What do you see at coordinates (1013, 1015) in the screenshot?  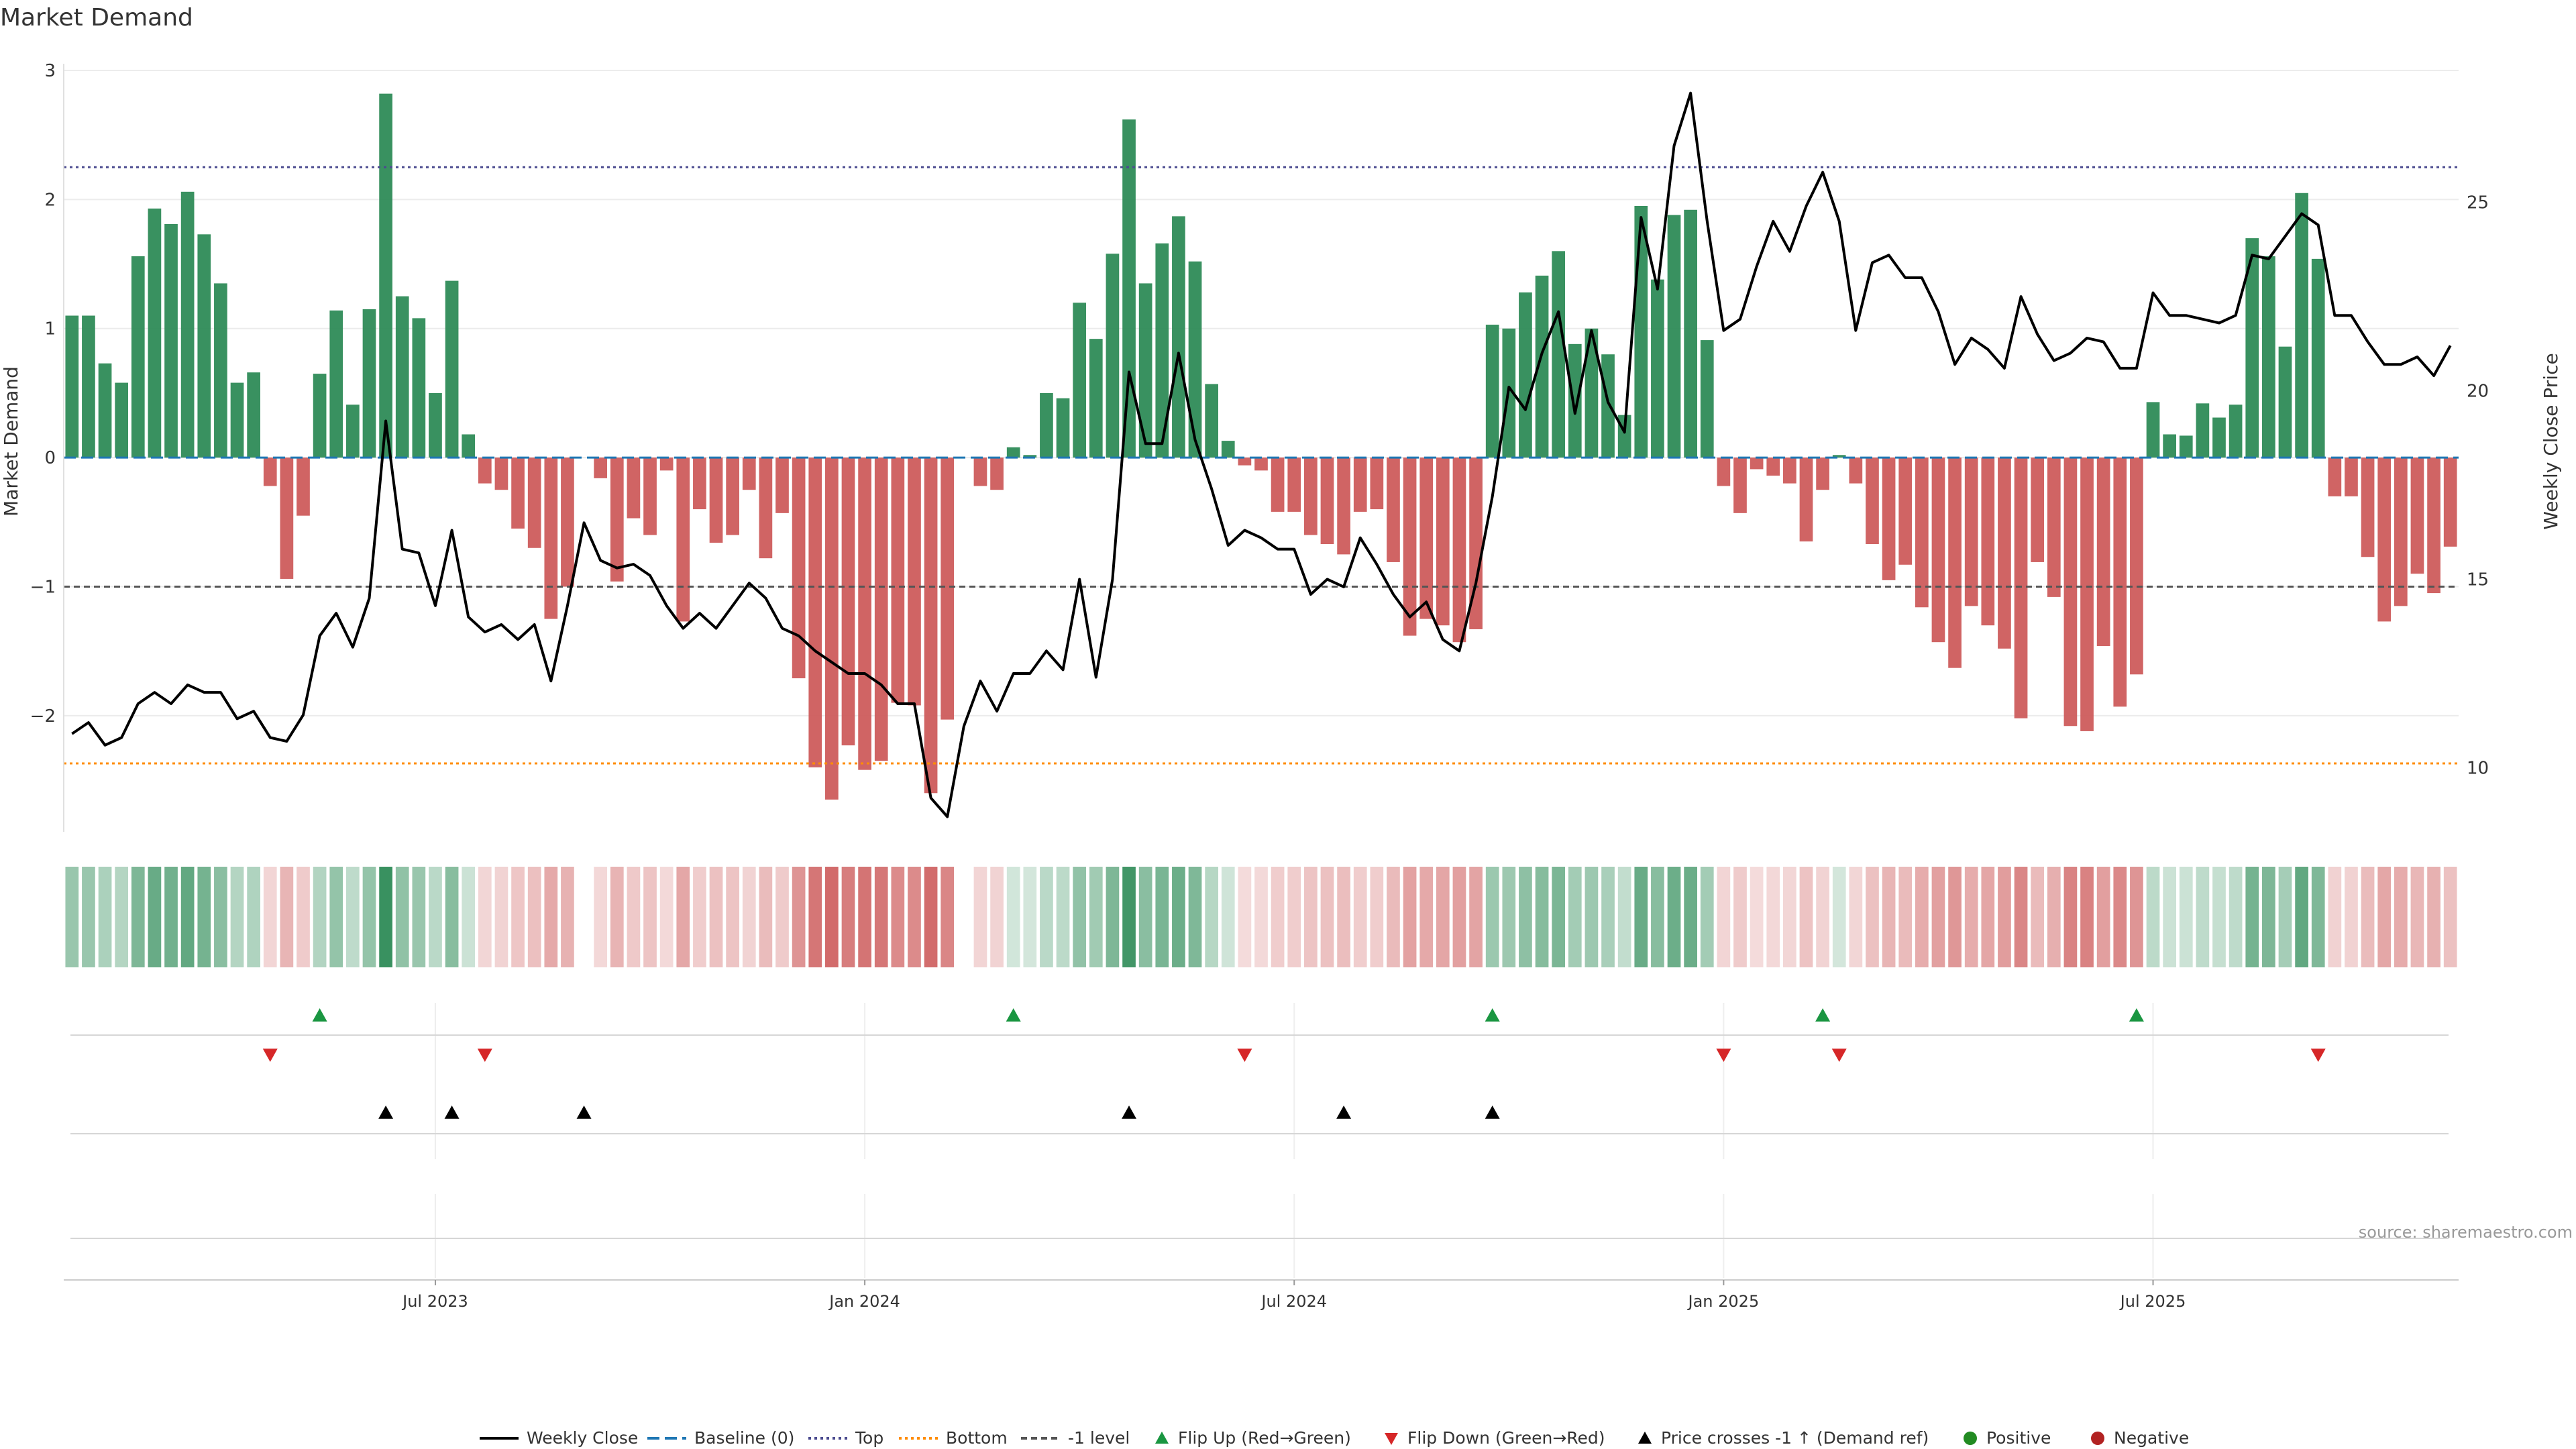 I see `flip-up-marker` at bounding box center [1013, 1015].